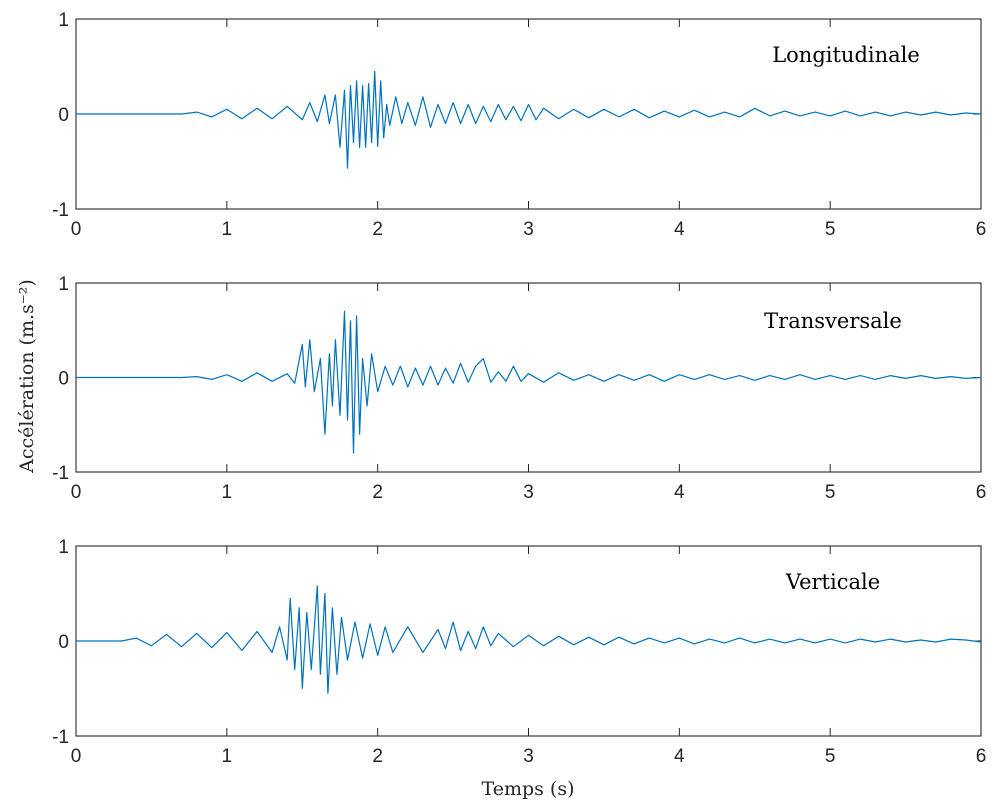 The height and width of the screenshot is (802, 992). Describe the element at coordinates (846, 55) in the screenshot. I see `panel-title: Longitudinale` at that location.